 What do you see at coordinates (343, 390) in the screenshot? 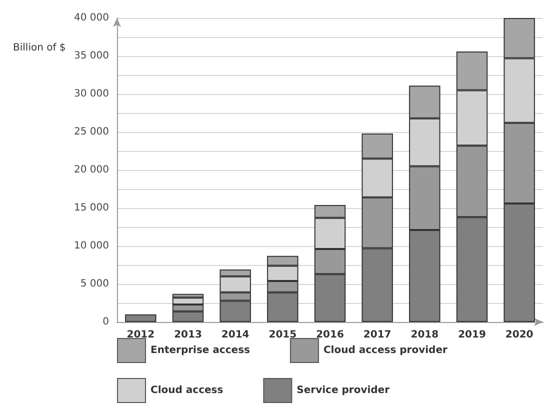
I see `legend-label: Service provider` at bounding box center [343, 390].